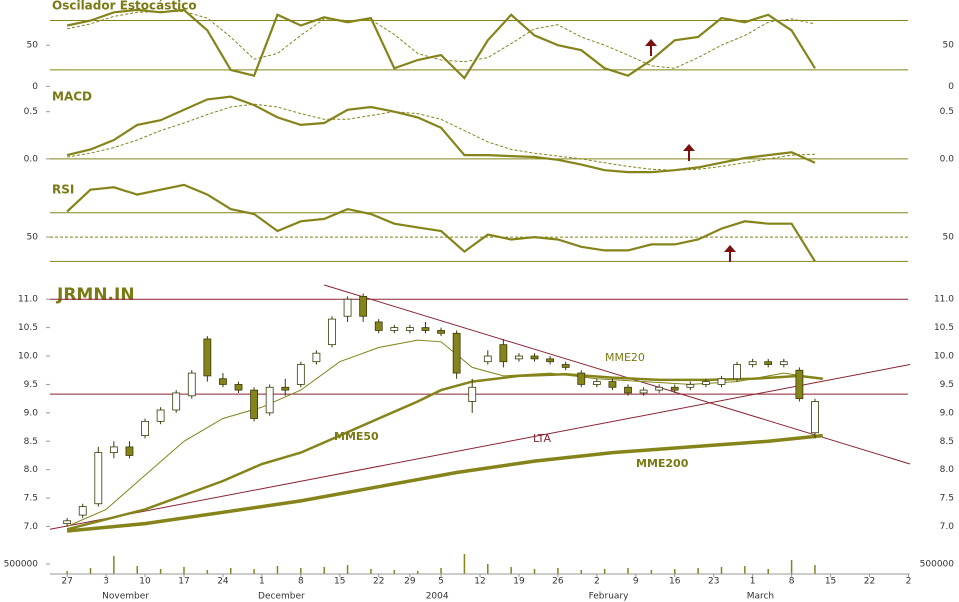  Describe the element at coordinates (636, 582) in the screenshot. I see `x-tick-label: 9` at that location.